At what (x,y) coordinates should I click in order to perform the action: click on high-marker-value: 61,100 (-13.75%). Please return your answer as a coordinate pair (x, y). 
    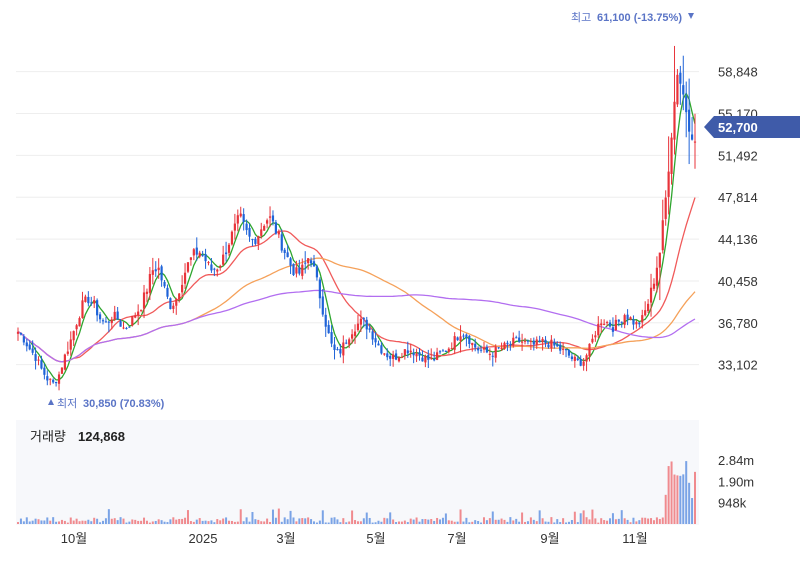
    Looking at the image, I should click on (639, 18).